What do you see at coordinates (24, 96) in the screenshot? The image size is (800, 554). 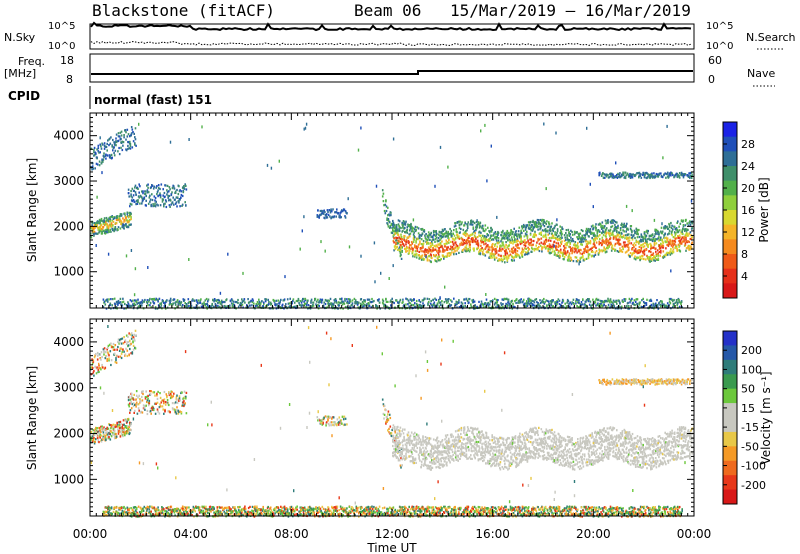 I see `cpid-label: CPID` at bounding box center [24, 96].